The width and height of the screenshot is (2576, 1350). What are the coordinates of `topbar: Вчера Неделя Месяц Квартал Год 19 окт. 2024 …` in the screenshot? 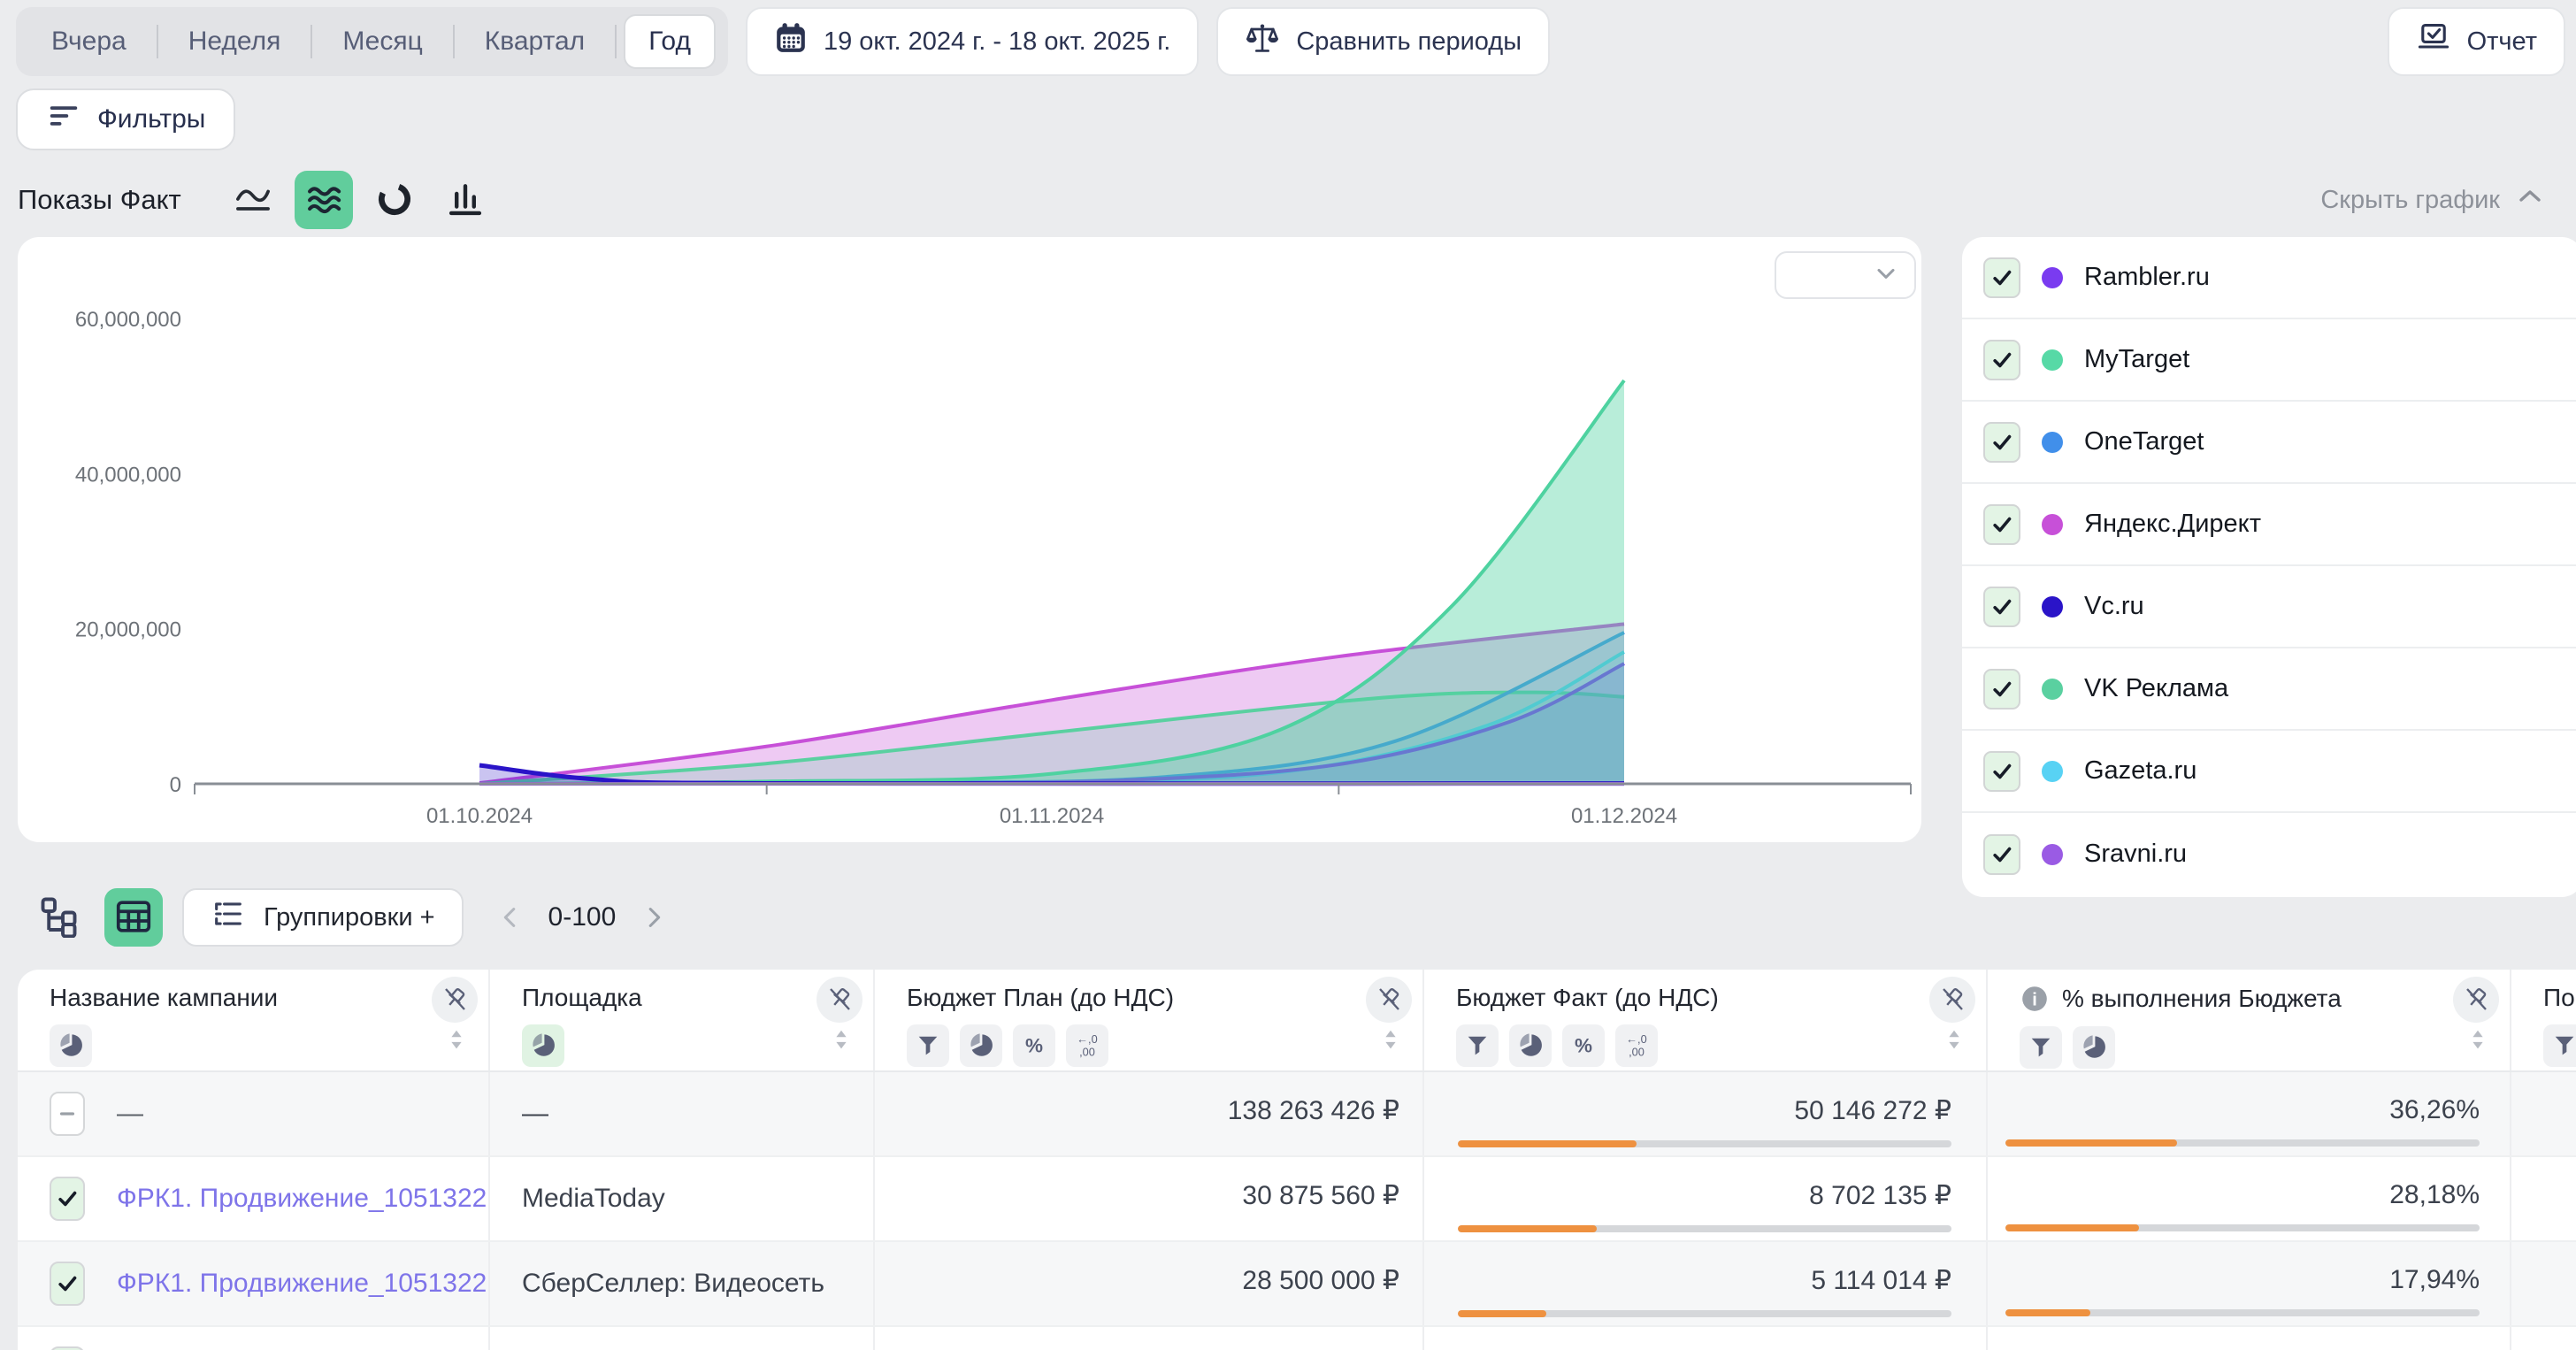 It's located at (1290, 41).